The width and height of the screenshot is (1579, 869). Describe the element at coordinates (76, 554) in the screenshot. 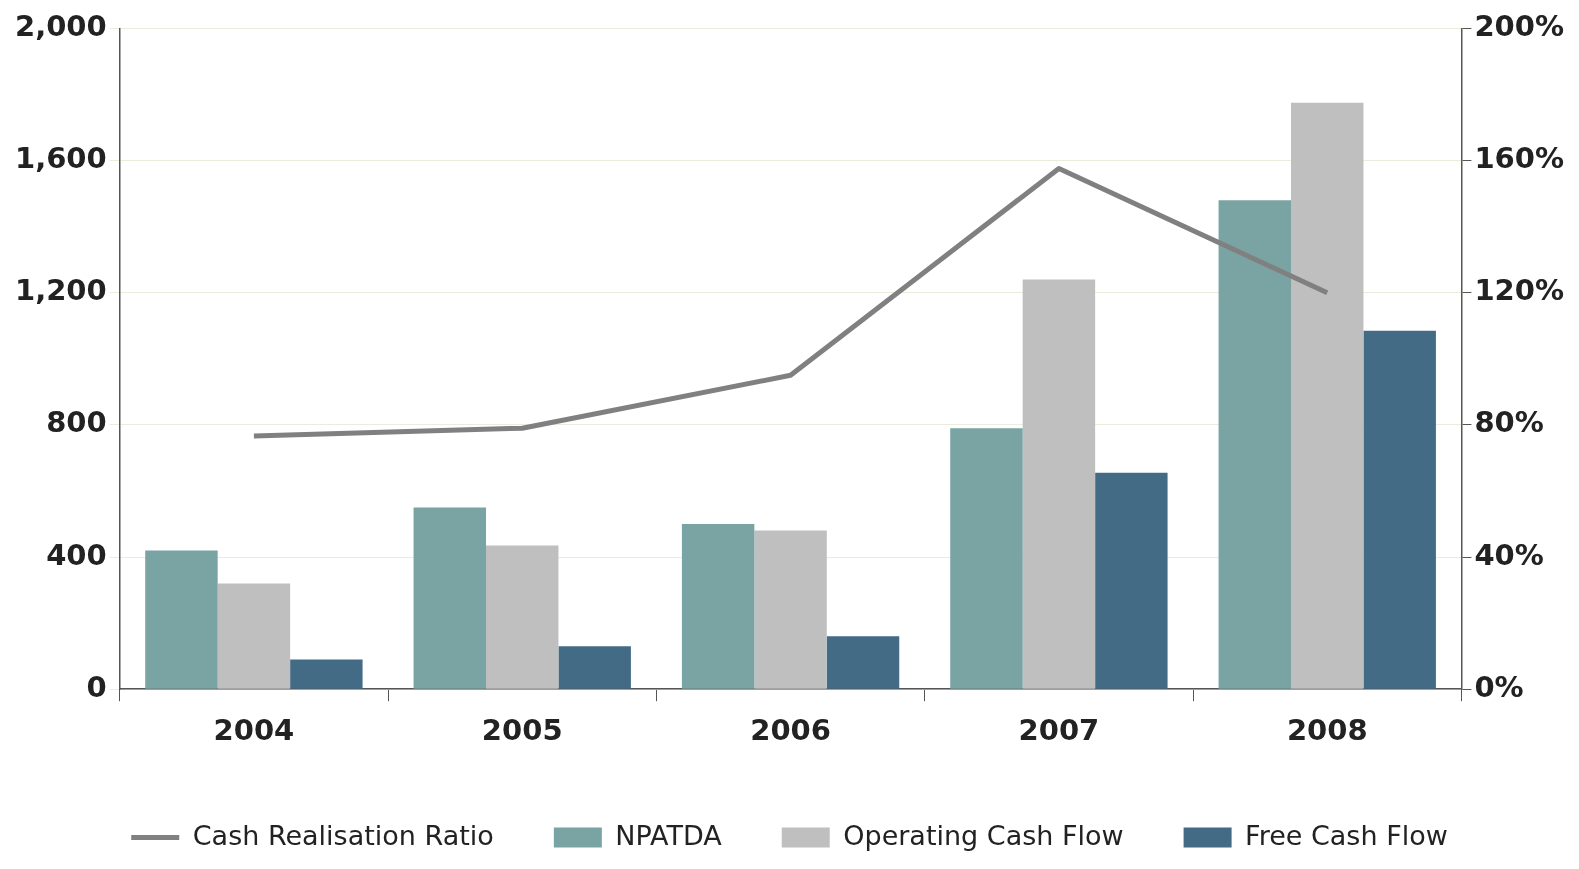

I see `y-tick-label: 400` at that location.